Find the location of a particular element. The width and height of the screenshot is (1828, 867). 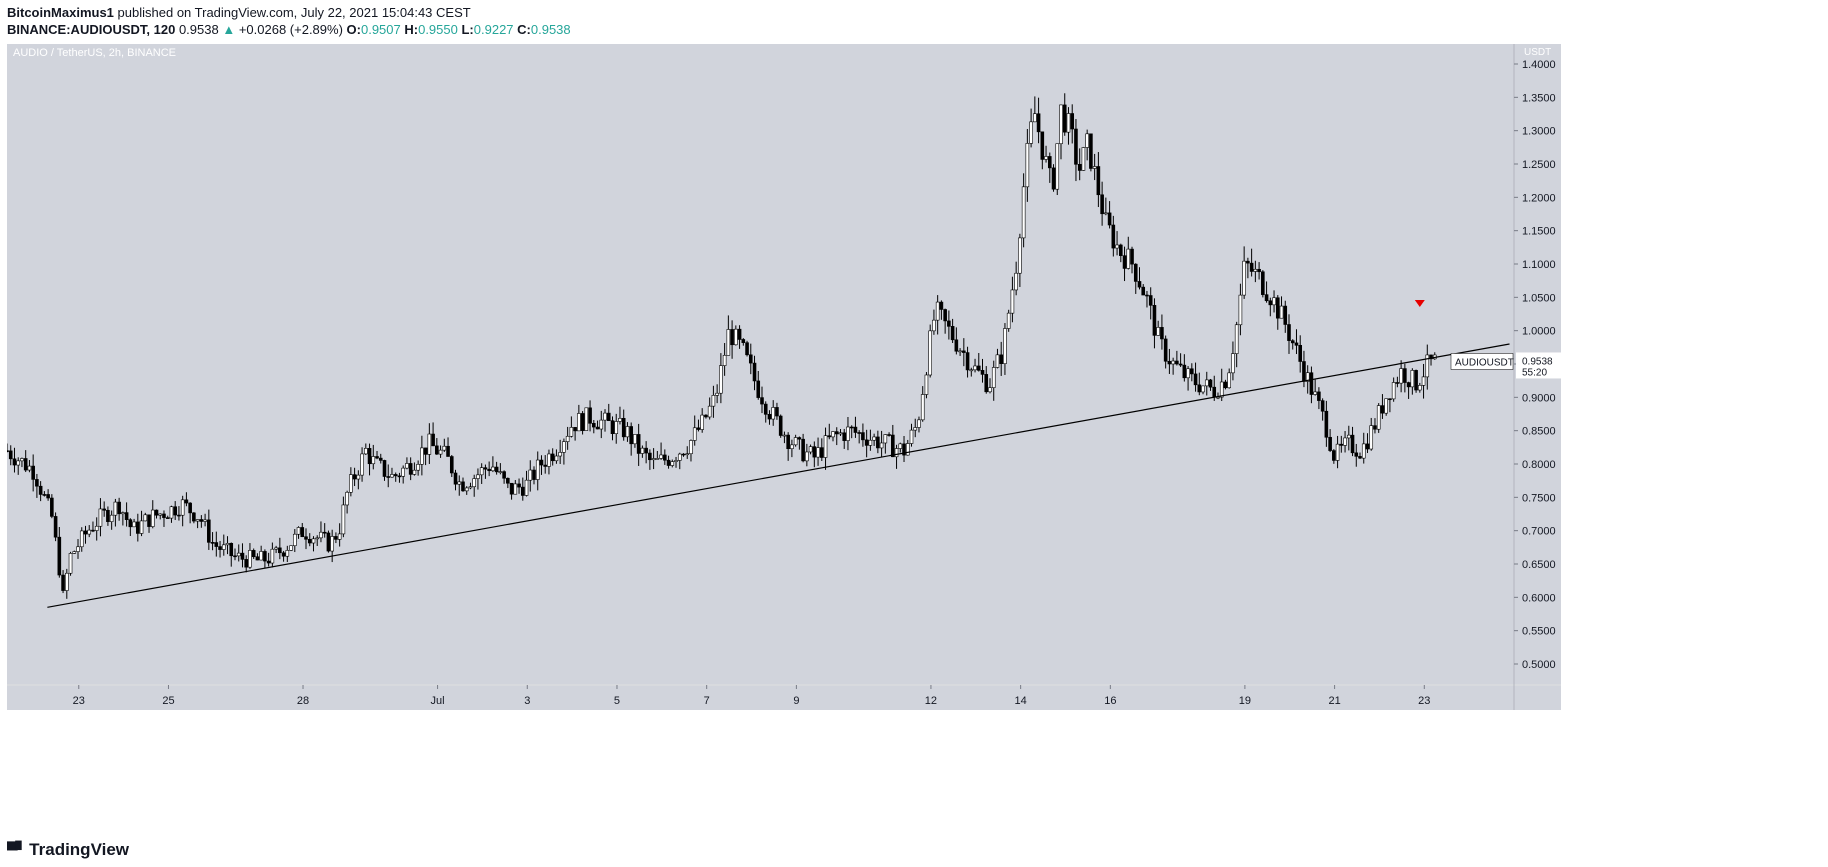

y-tick-label: 1.1500 is located at coordinates (1539, 232).